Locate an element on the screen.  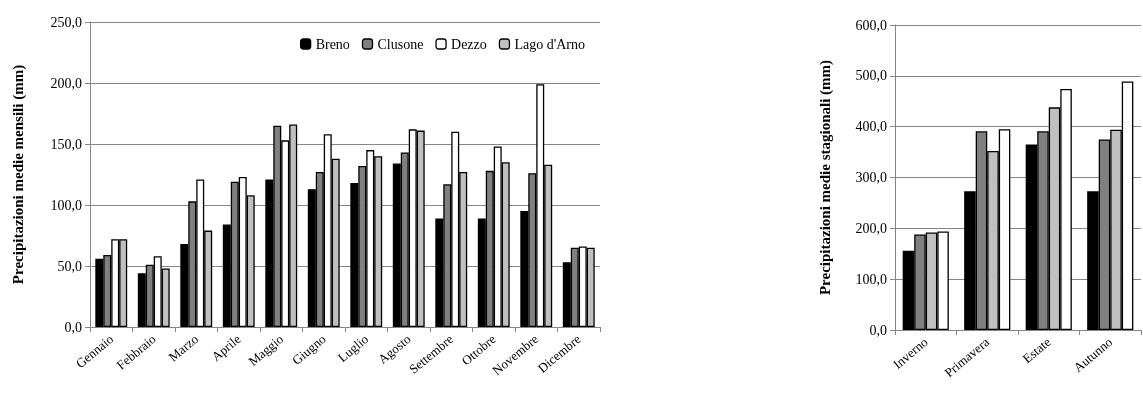
y-tick-label: 250,0 is located at coordinates (66, 22).